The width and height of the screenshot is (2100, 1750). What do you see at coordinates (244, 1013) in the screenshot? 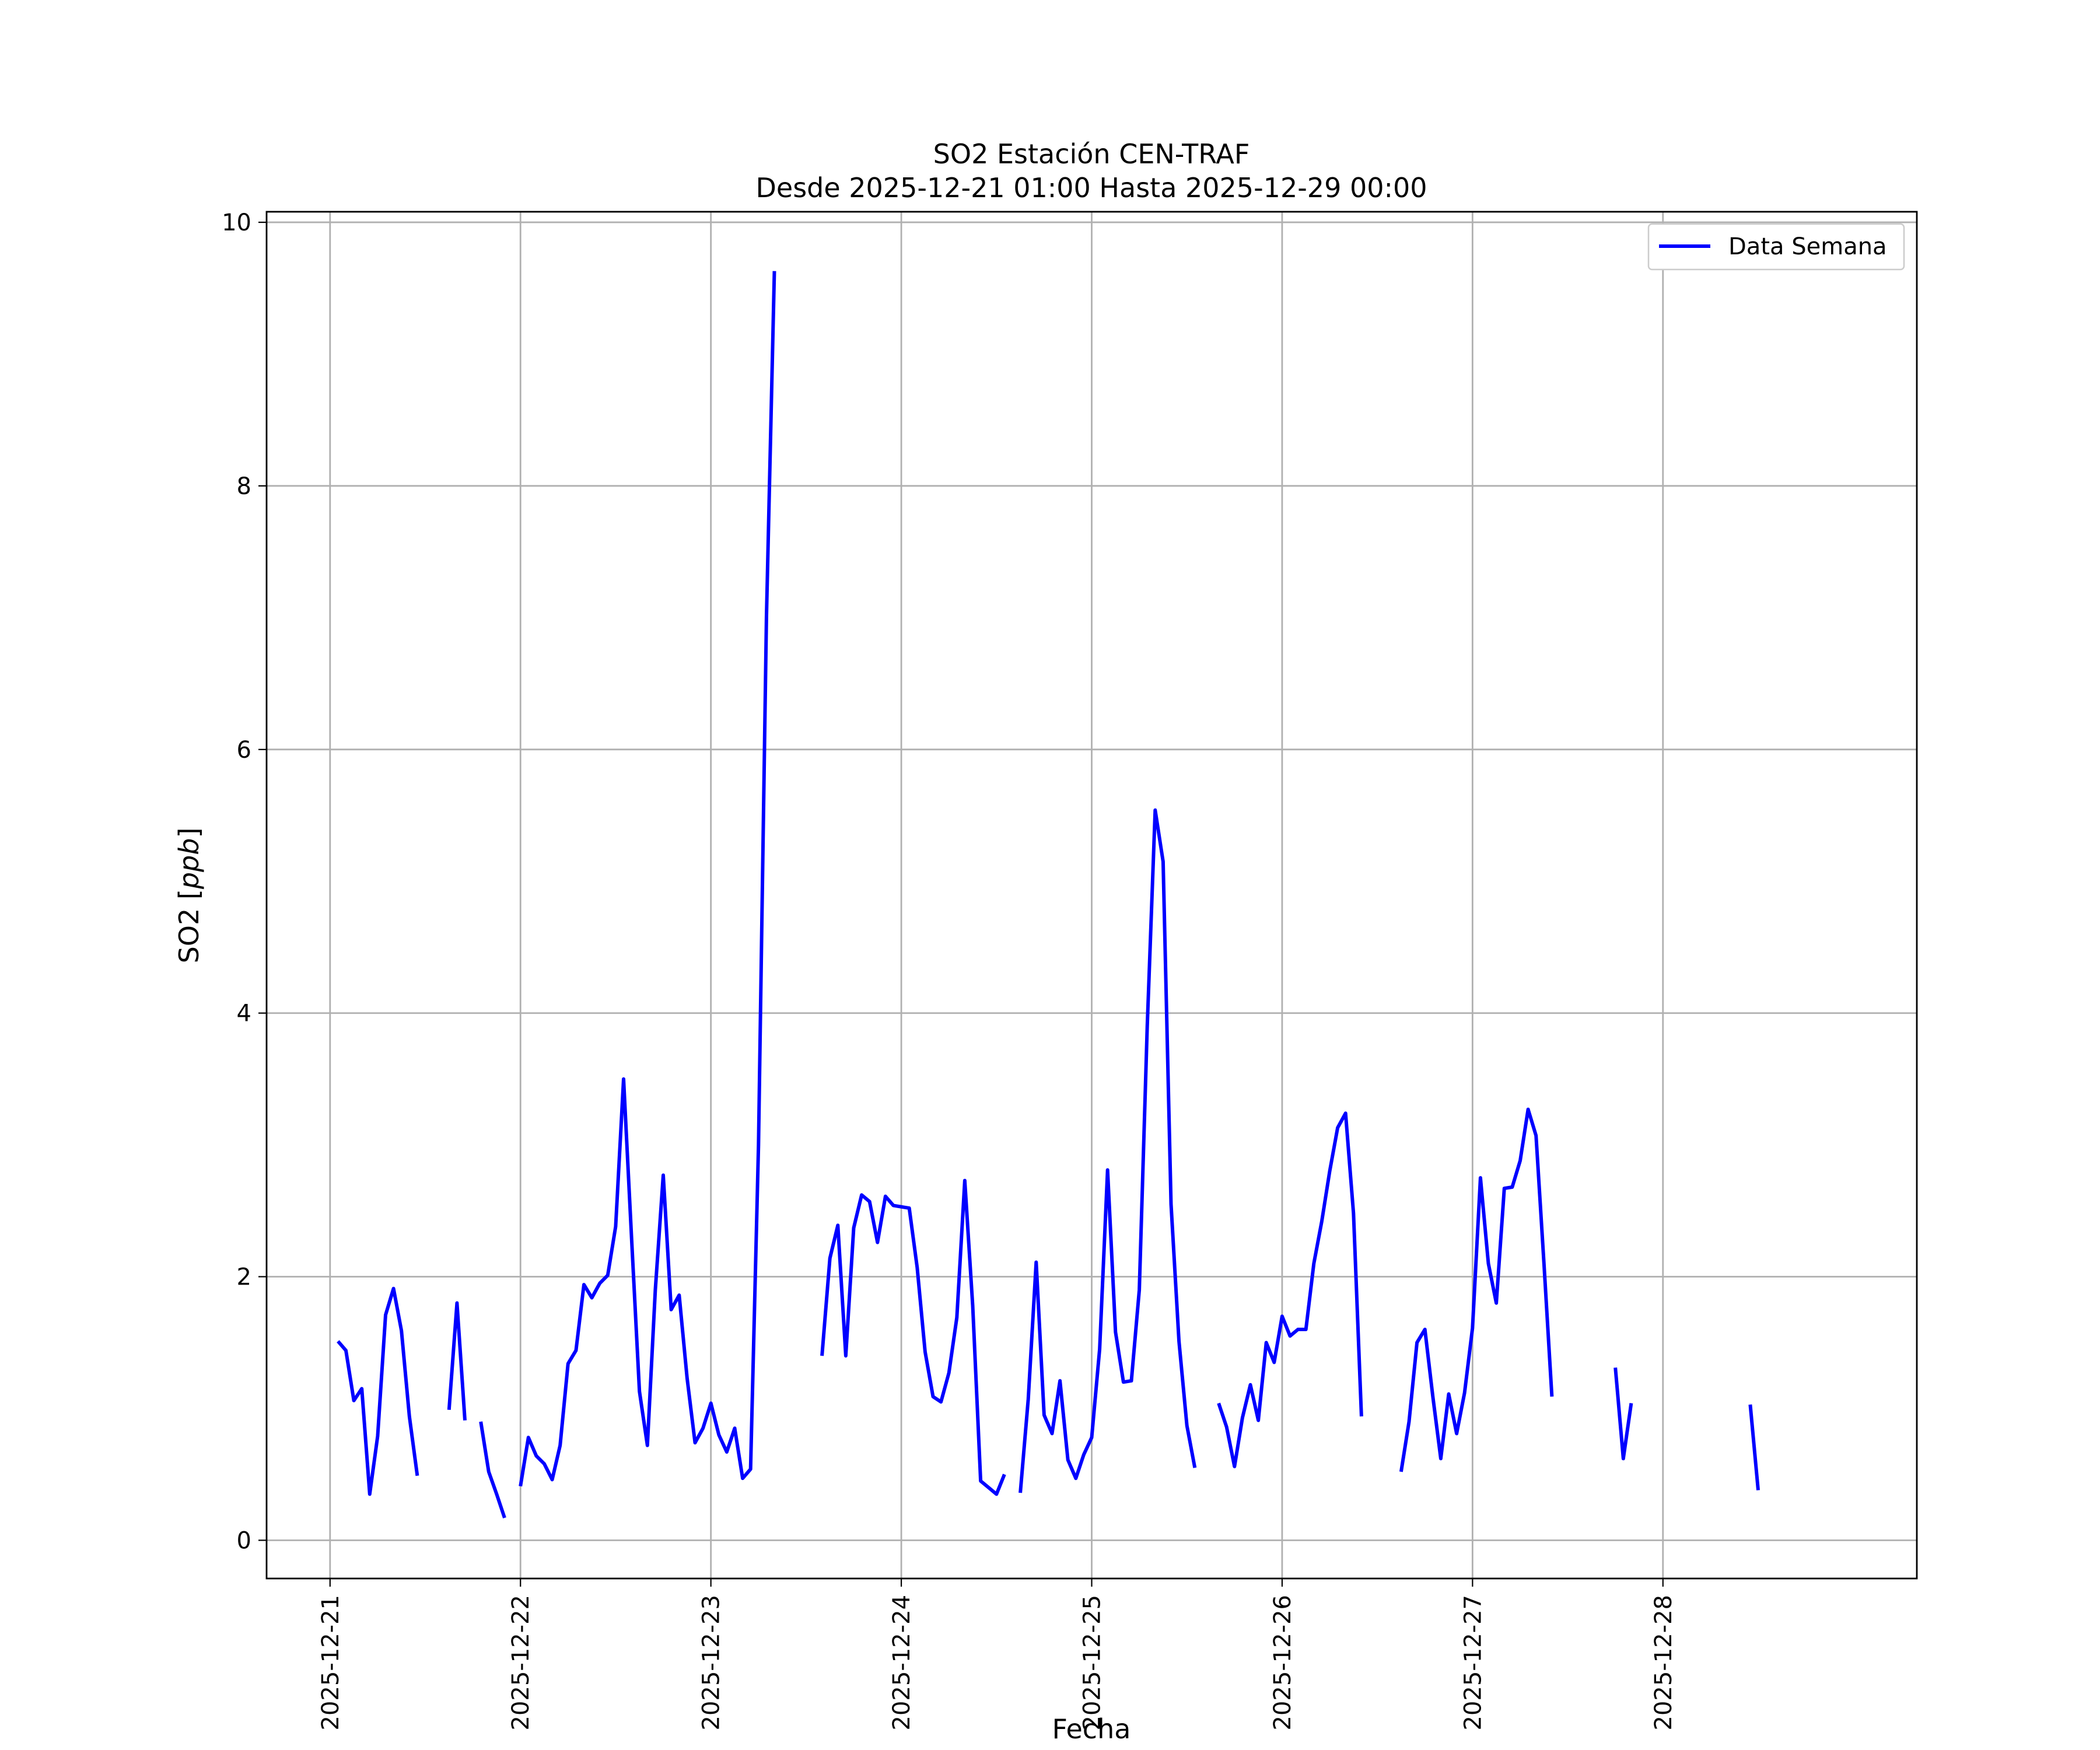
I see `y-tick-label: 4` at bounding box center [244, 1013].